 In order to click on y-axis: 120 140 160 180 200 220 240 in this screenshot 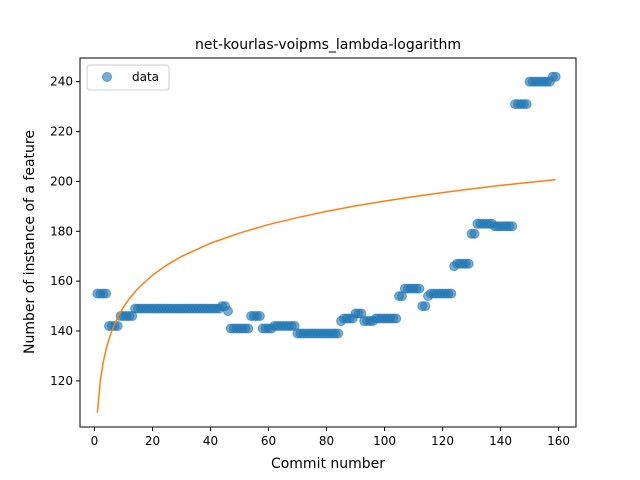, I will do `click(65, 231)`.